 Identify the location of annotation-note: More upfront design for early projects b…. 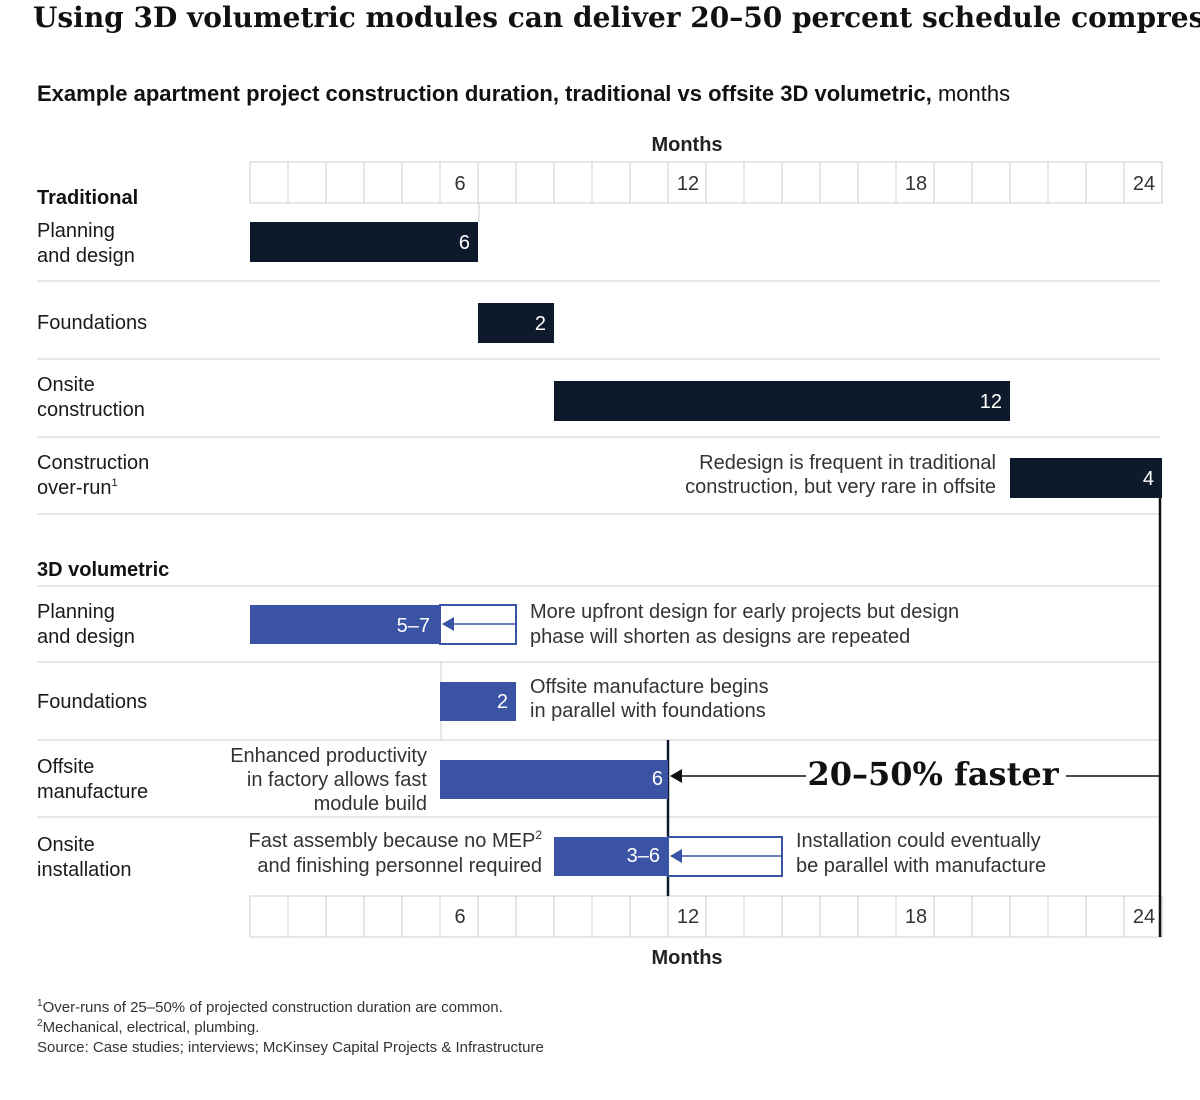
(744, 612).